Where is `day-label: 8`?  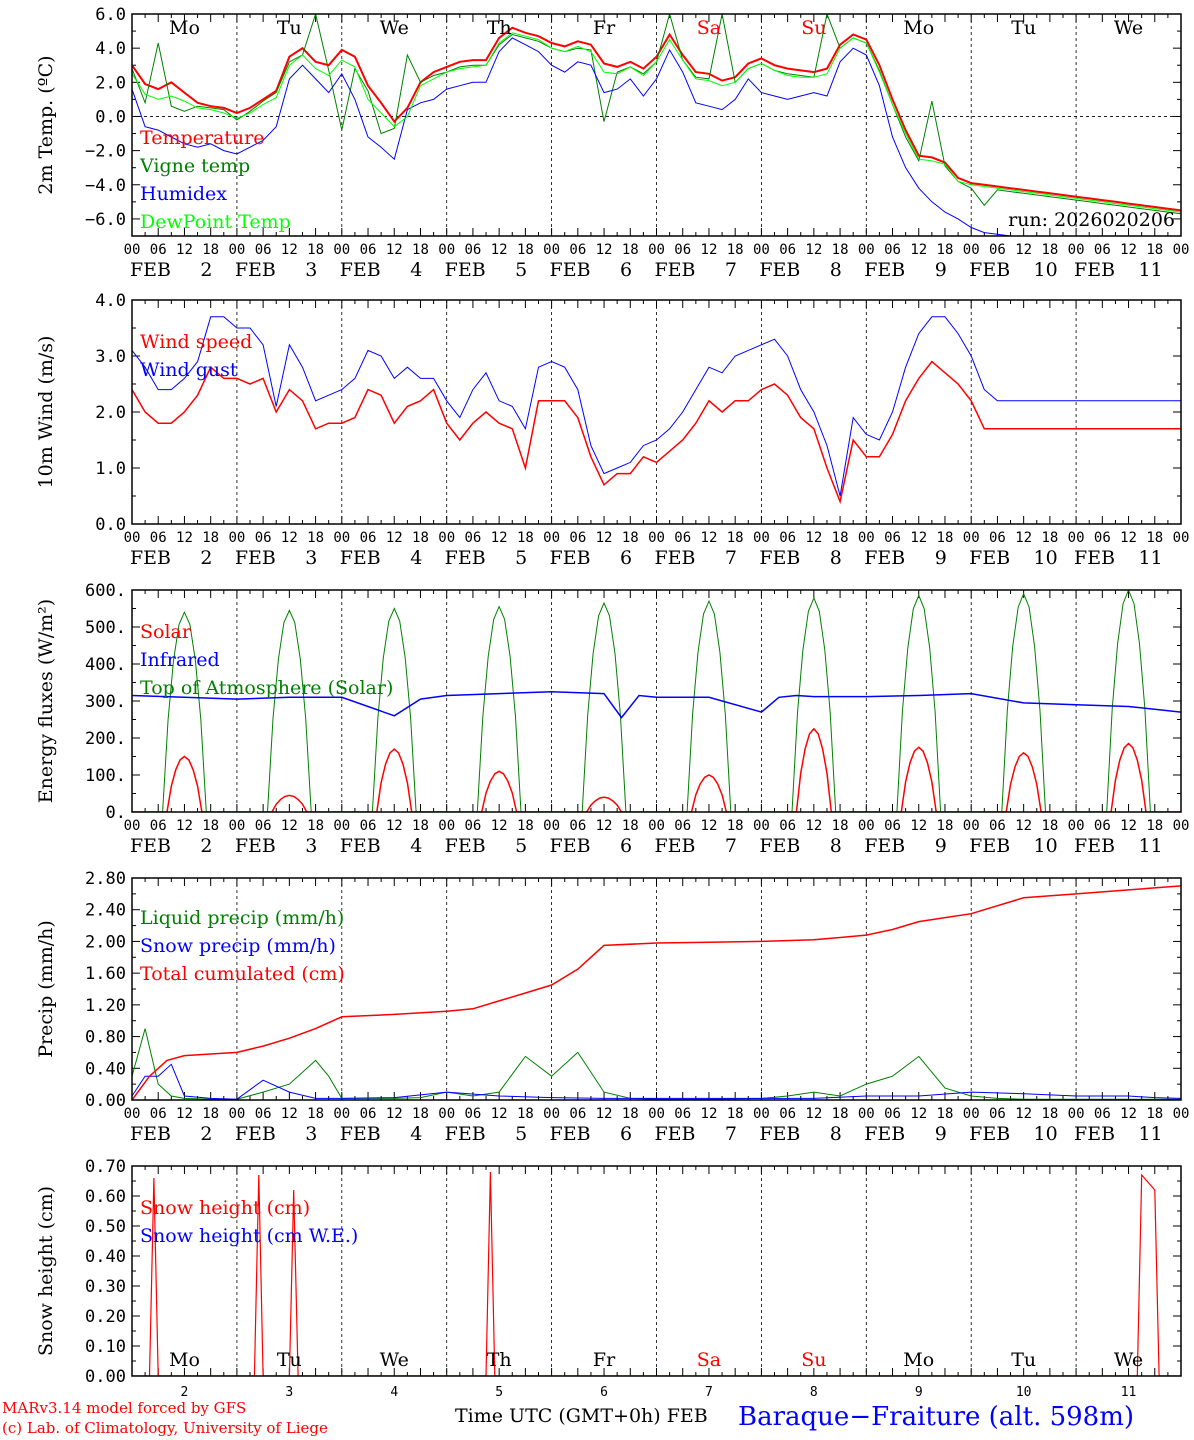
day-label: 8 is located at coordinates (836, 1134).